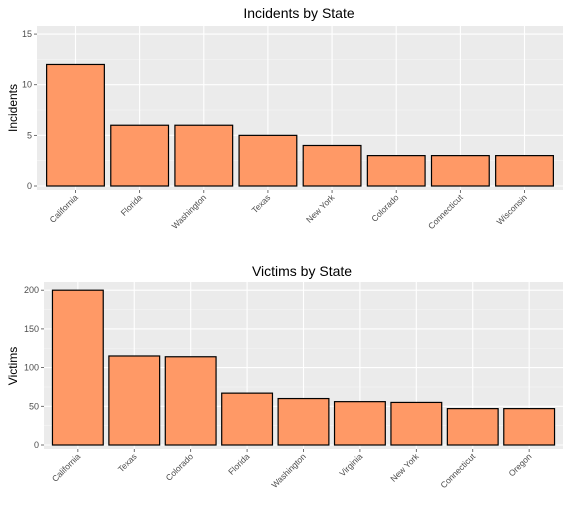 The height and width of the screenshot is (516, 569). Describe the element at coordinates (13, 366) in the screenshot. I see `y-axis-label: Victims` at that location.